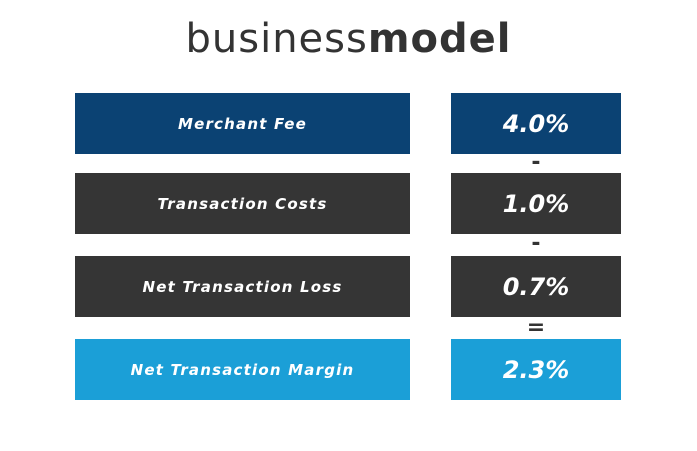 Image resolution: width=697 pixels, height=451 pixels. What do you see at coordinates (536, 369) in the screenshot?
I see `row-value: 2.3%` at bounding box center [536, 369].